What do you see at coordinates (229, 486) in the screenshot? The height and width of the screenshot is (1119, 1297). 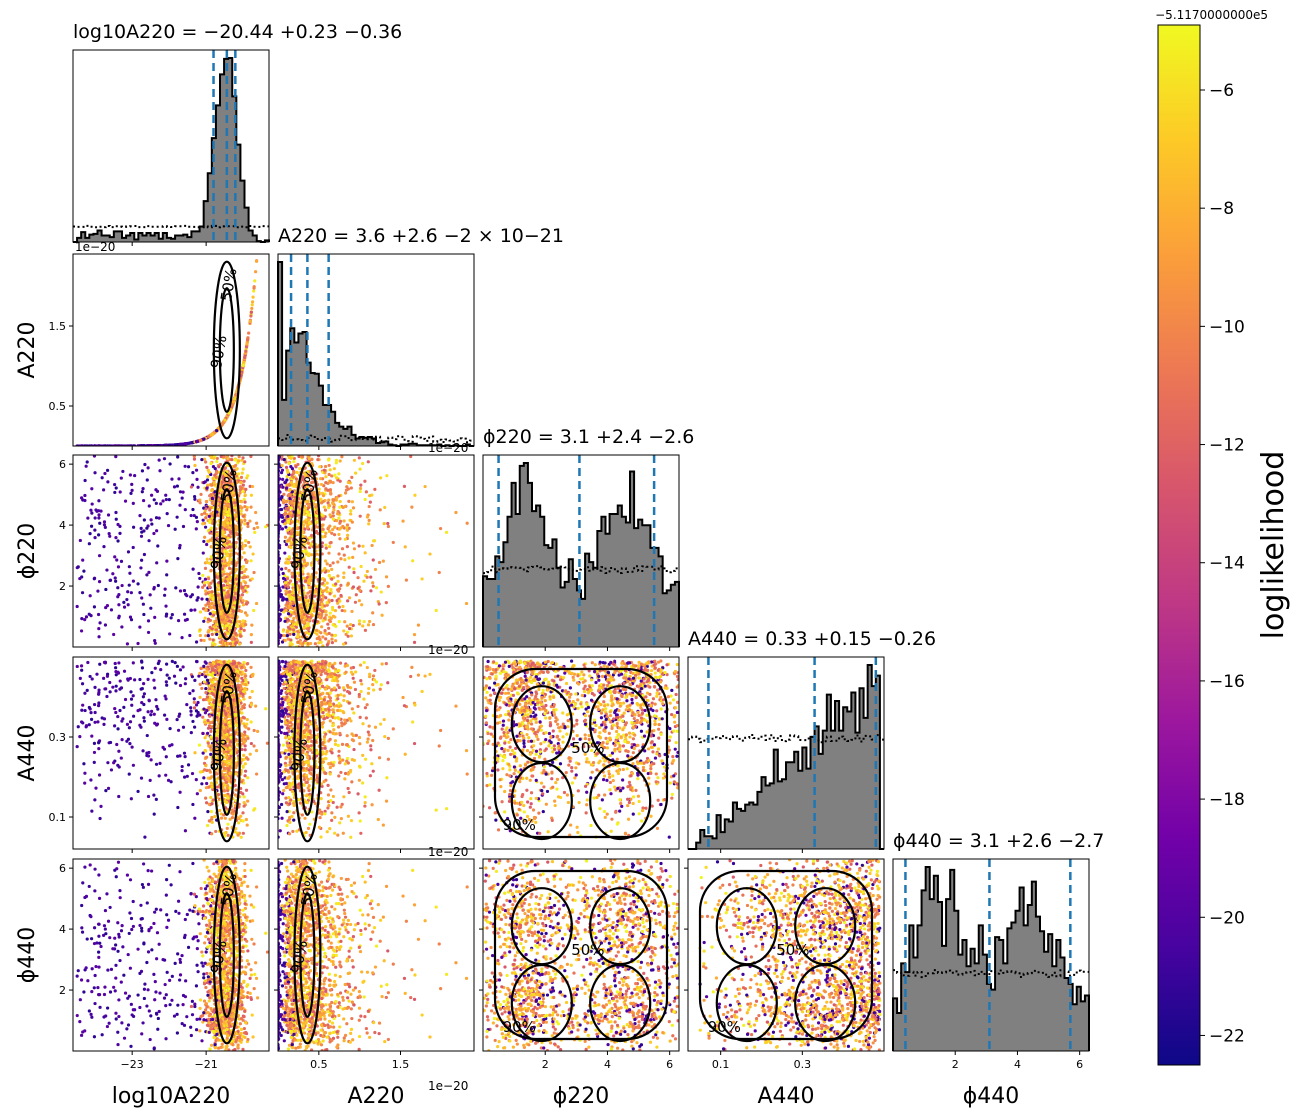 I see `contour-label-50: 50%` at bounding box center [229, 486].